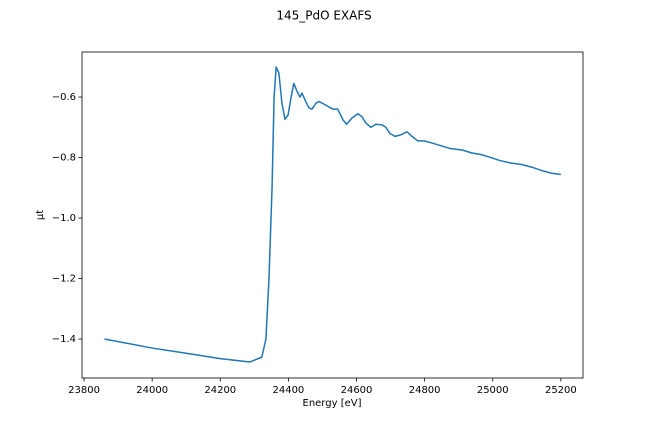 Image resolution: width=648 pixels, height=432 pixels. I want to click on x-tick-label: 24600, so click(357, 390).